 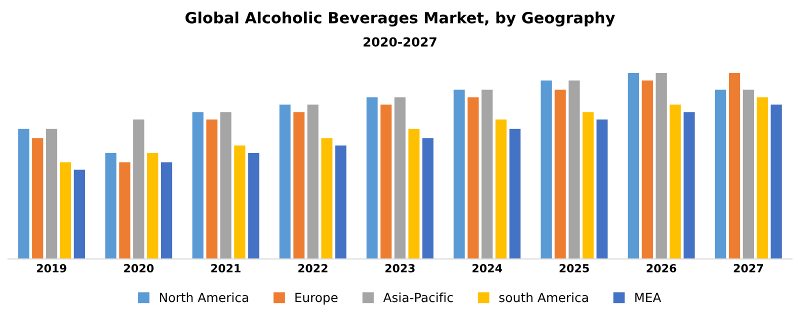 I want to click on legend-label: Europe, so click(x=316, y=298).